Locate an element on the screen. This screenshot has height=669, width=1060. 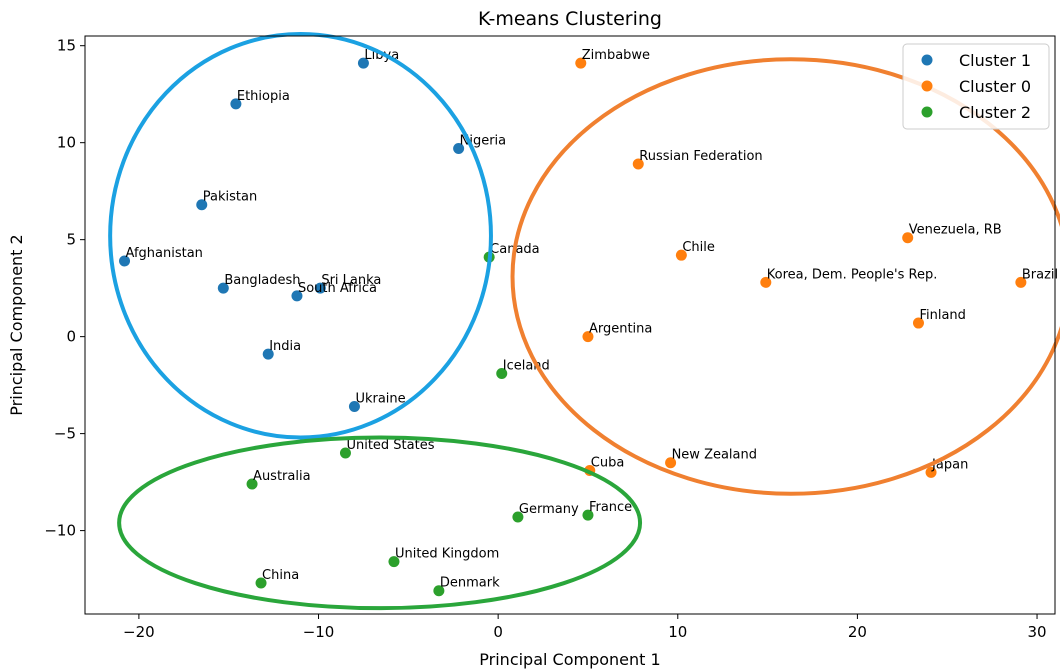
point-label: Zimbabwe is located at coordinates (616, 55).